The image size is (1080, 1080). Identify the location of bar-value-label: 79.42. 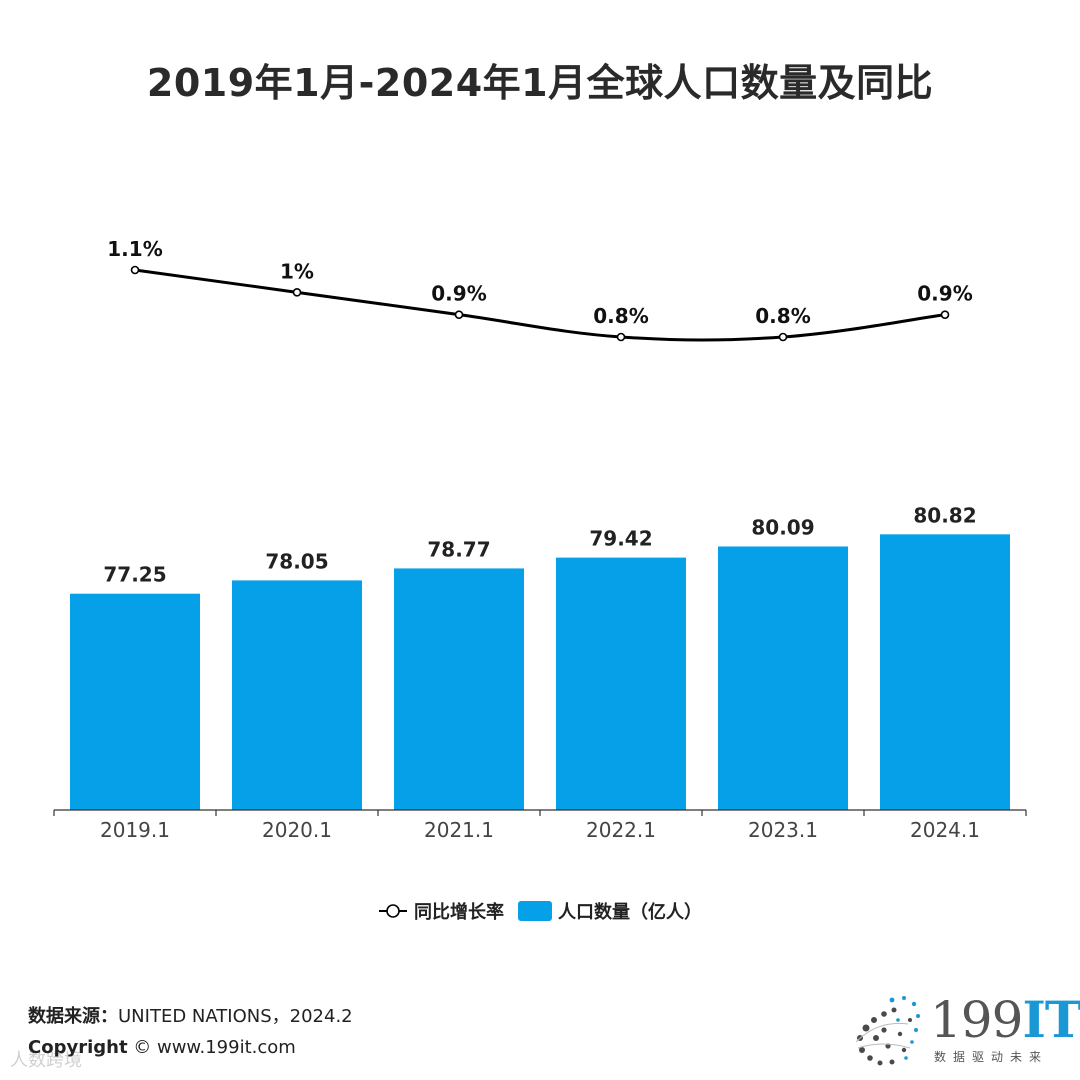
(620, 539).